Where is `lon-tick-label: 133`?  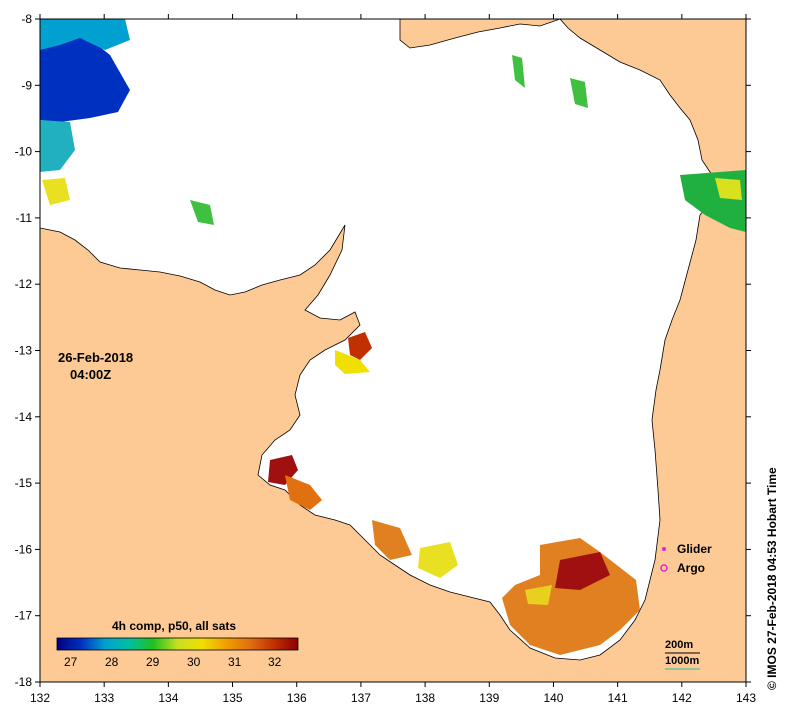 lon-tick-label: 133 is located at coordinates (104, 698).